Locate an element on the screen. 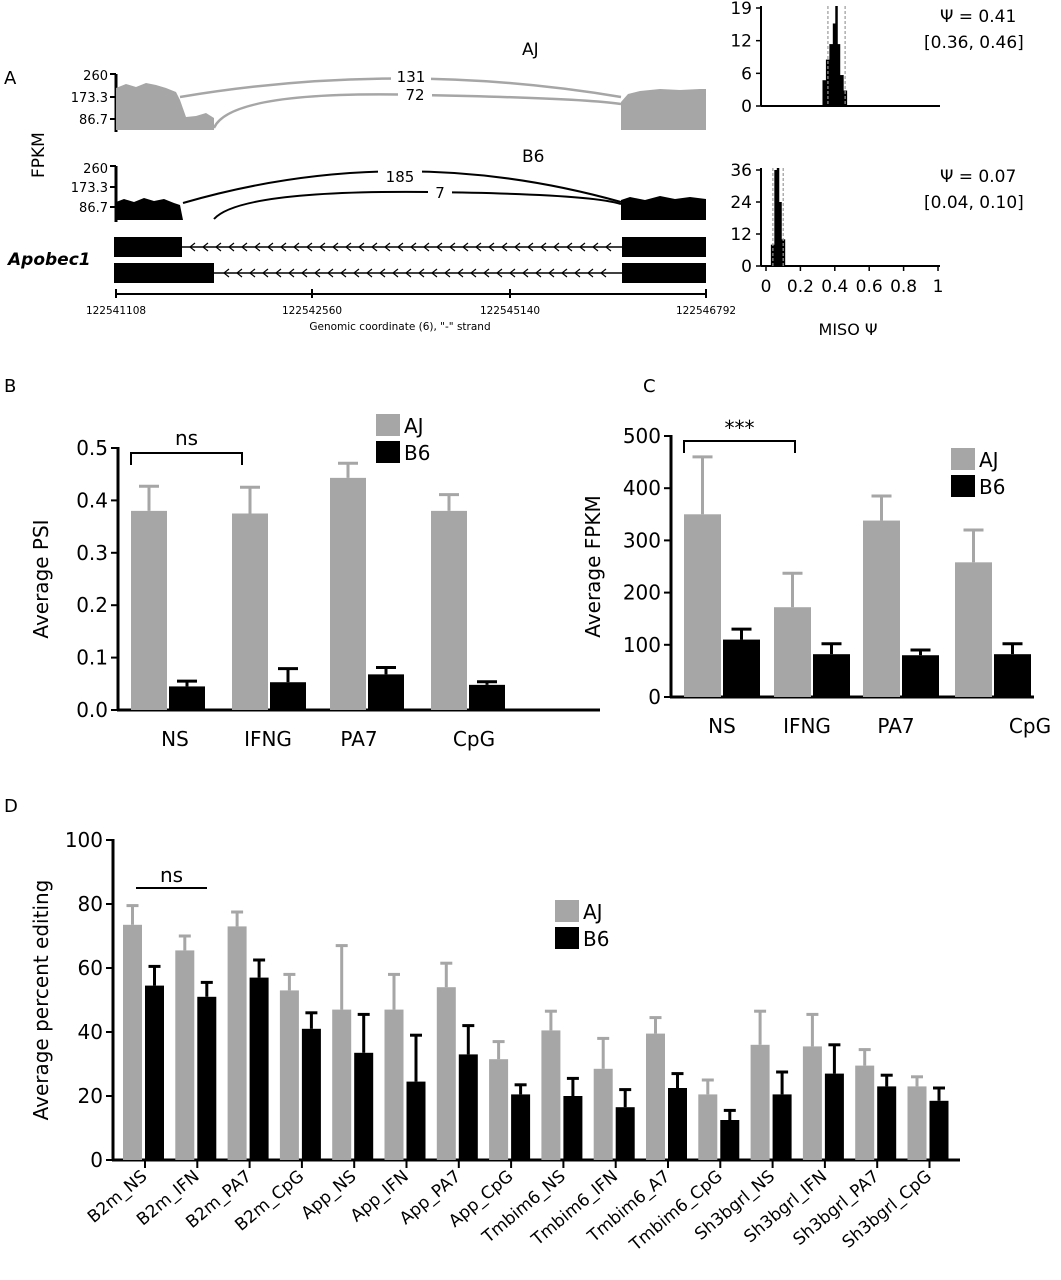 The height and width of the screenshot is (1280, 1061). significance-label: ns is located at coordinates (186, 438).